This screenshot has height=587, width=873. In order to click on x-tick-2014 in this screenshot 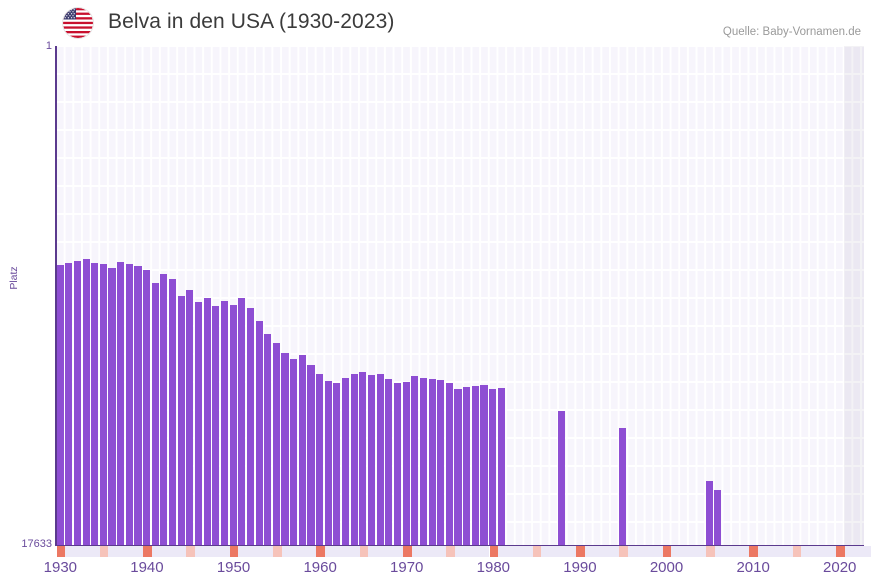, I will do `click(788, 551)`.